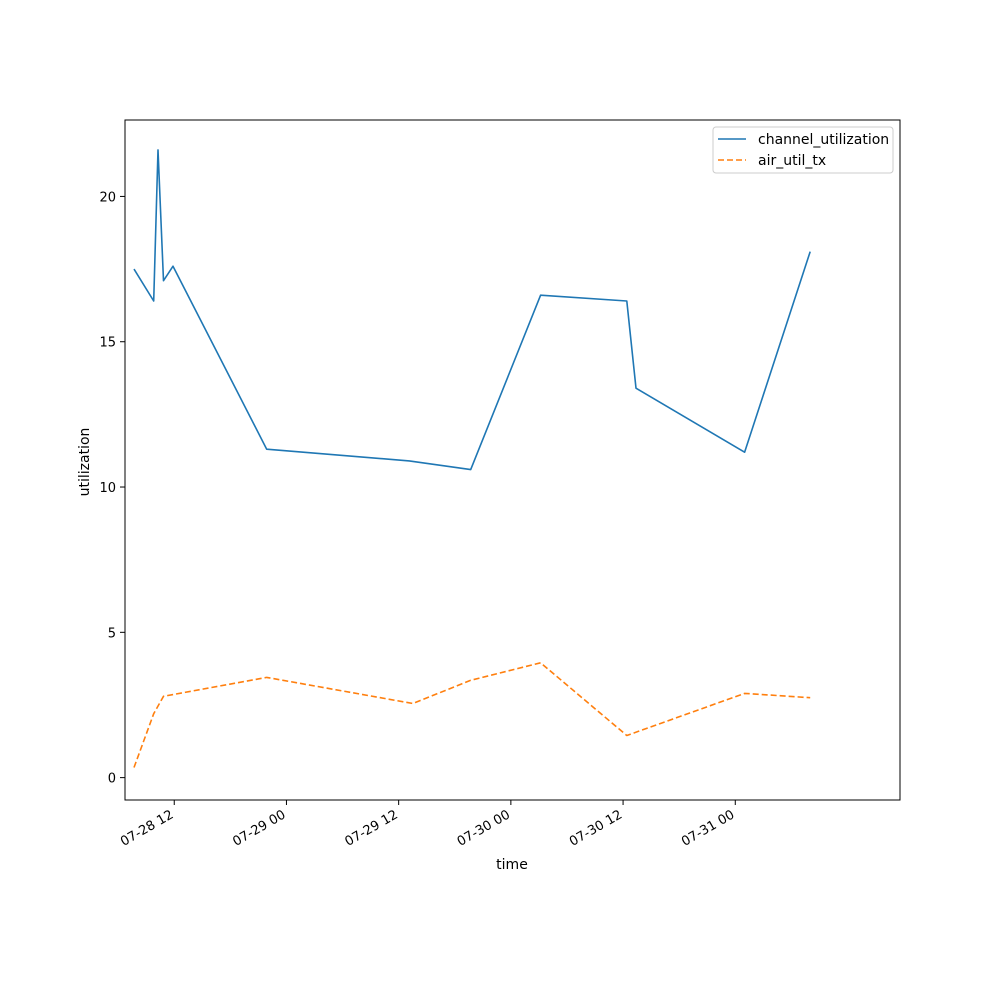 The height and width of the screenshot is (1000, 1000). I want to click on series-line-air-util-tx, so click(472, 714).